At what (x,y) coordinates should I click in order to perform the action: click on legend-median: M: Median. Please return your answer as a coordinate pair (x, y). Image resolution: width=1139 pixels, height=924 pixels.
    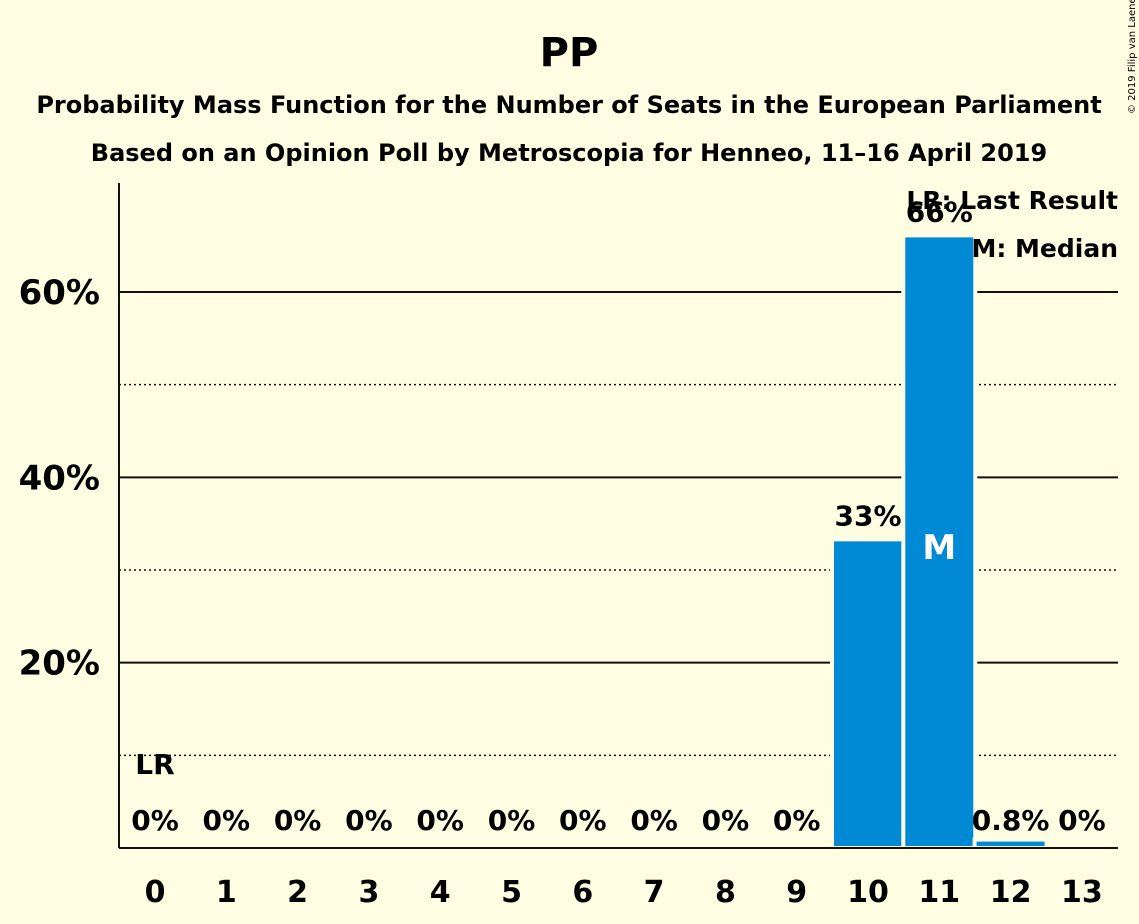
    Looking at the image, I should click on (1044, 248).